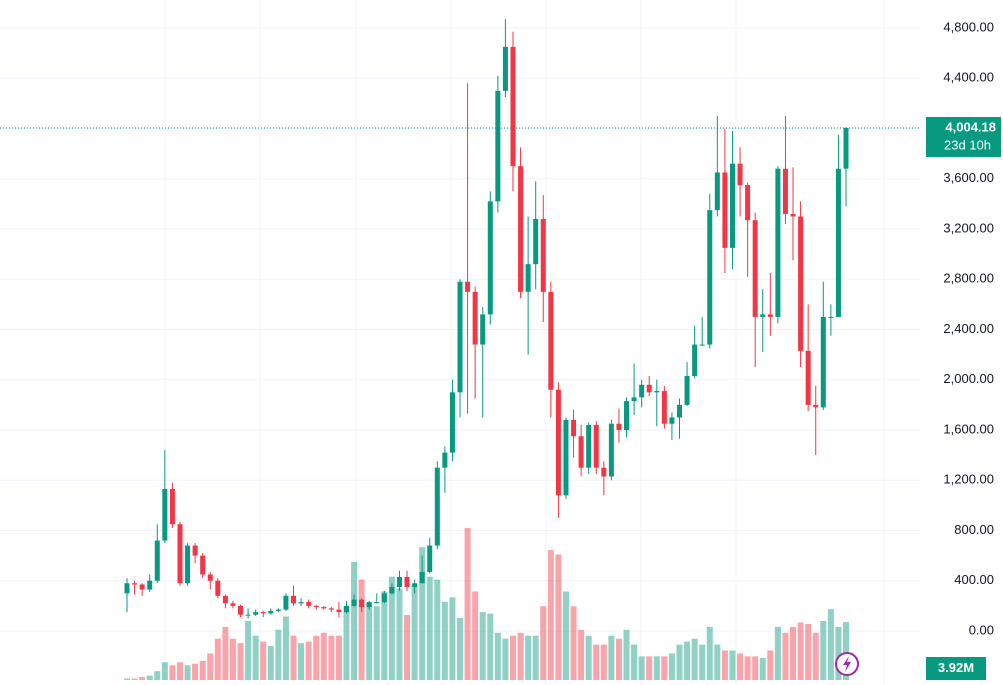  Describe the element at coordinates (968, 26) in the screenshot. I see `y-tick-label: 4,800.00` at that location.